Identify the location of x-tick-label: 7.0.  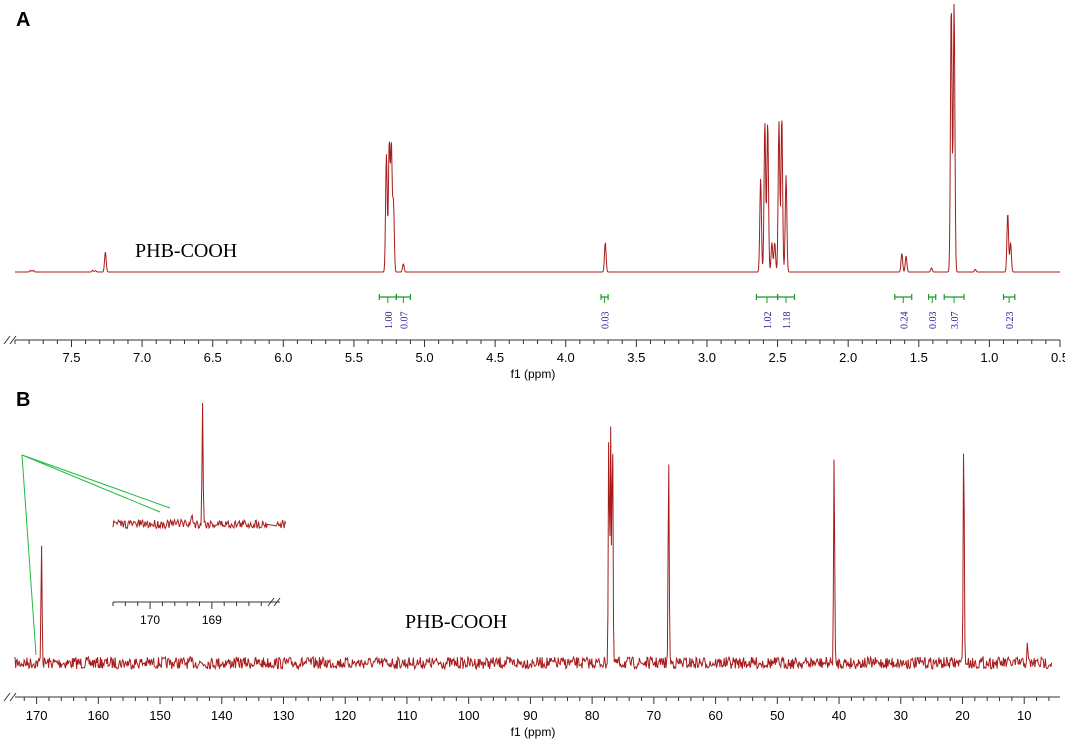
(142, 357).